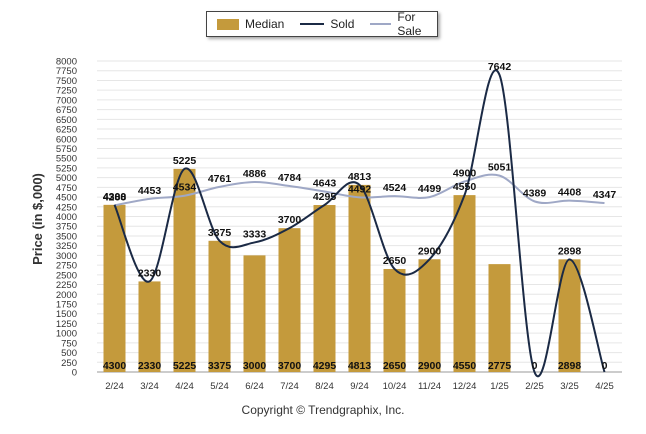  Describe the element at coordinates (69, 343) in the screenshot. I see `y-tick-label: 750` at that location.